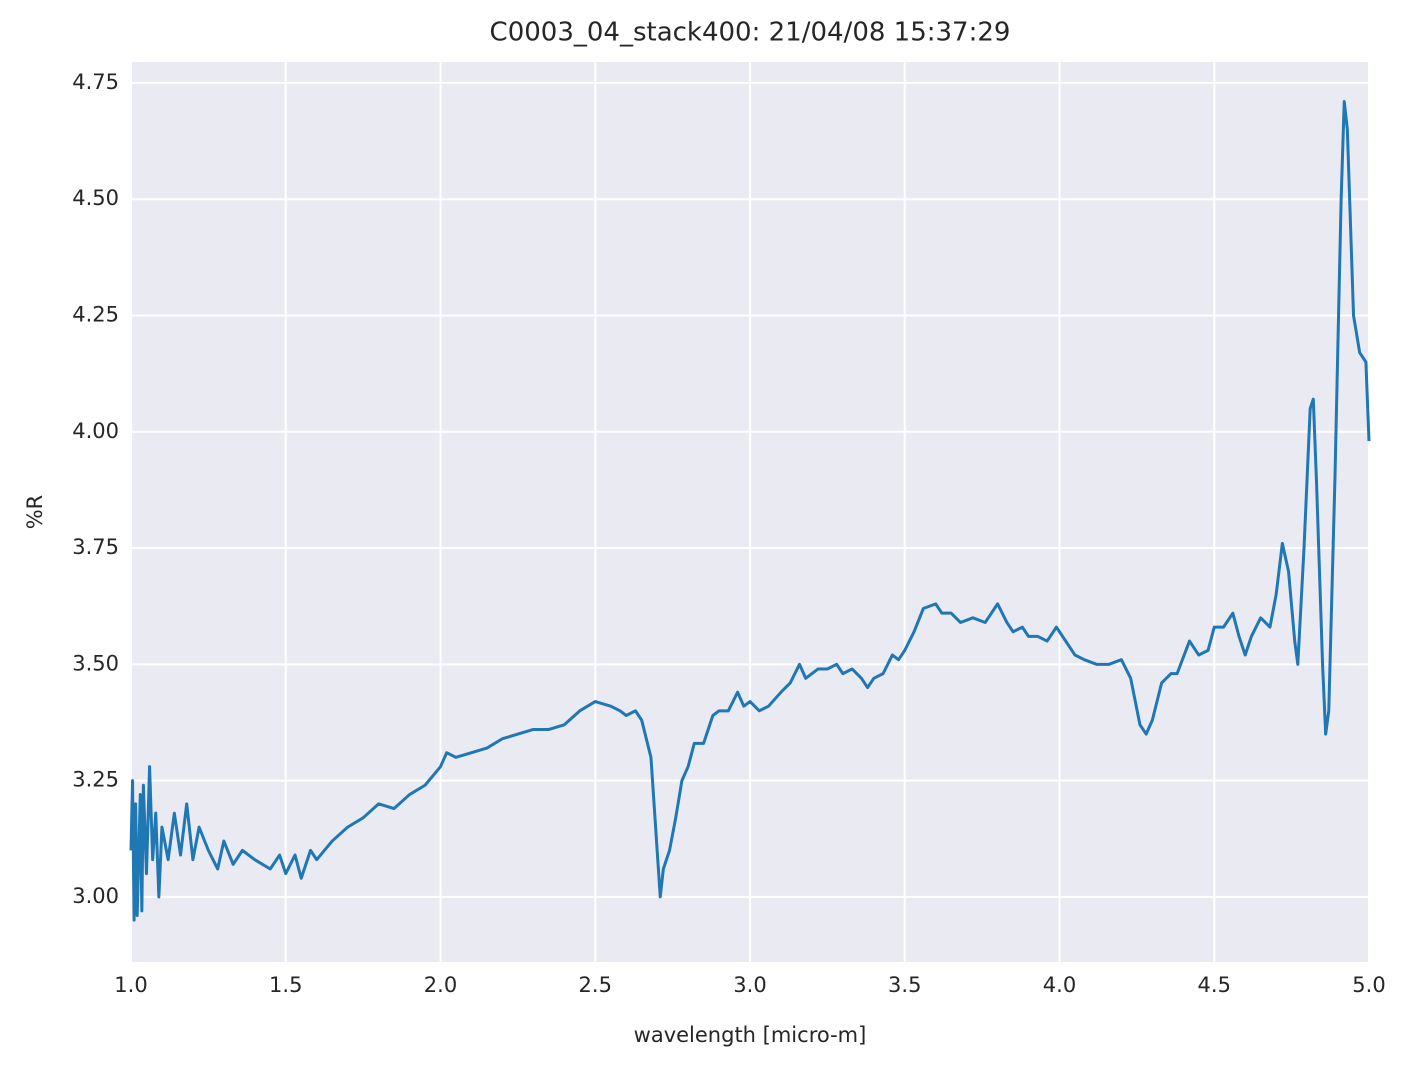  Describe the element at coordinates (95, 780) in the screenshot. I see `y-tick-label: 3.25` at that location.